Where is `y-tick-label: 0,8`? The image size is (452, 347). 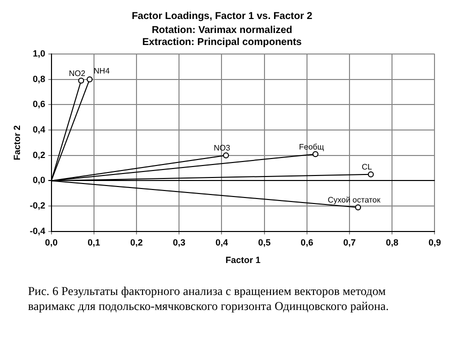 y-tick-label: 0,8 is located at coordinates (39, 79).